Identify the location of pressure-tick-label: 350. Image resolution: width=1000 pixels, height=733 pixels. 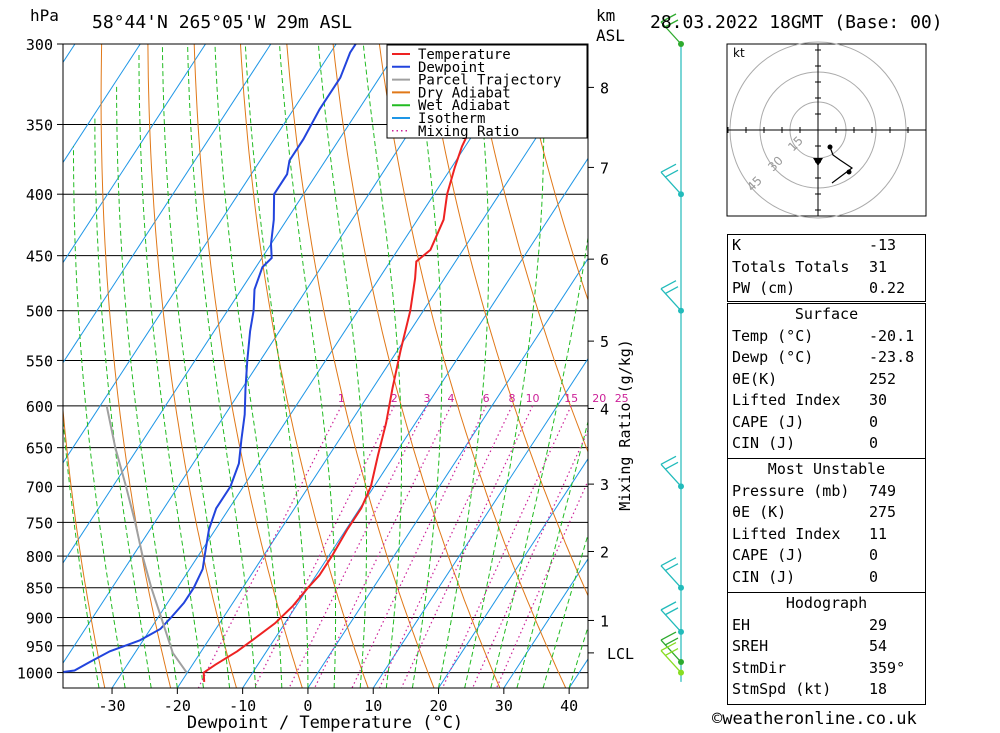
(39, 125).